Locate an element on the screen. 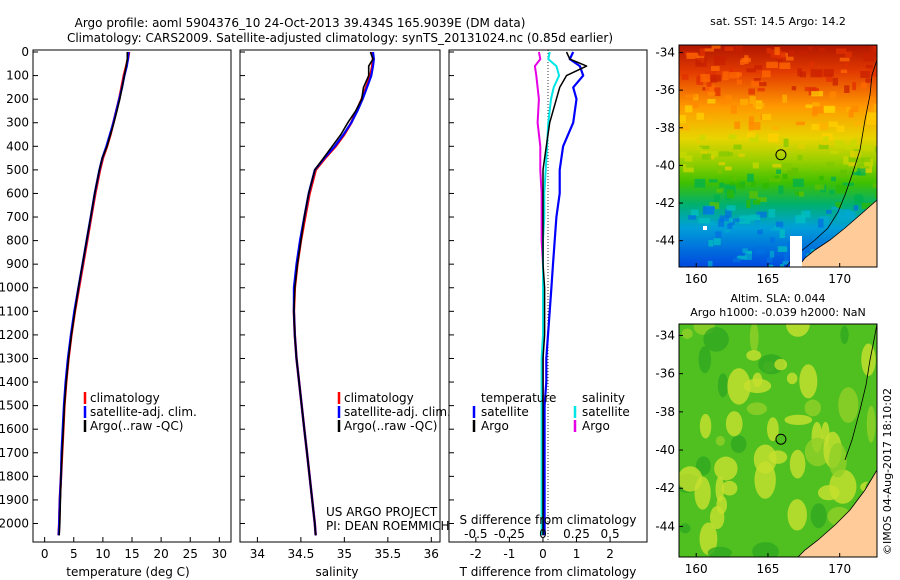 This screenshot has width=900, height=580. lon-tick-label: 160 is located at coordinates (696, 569).